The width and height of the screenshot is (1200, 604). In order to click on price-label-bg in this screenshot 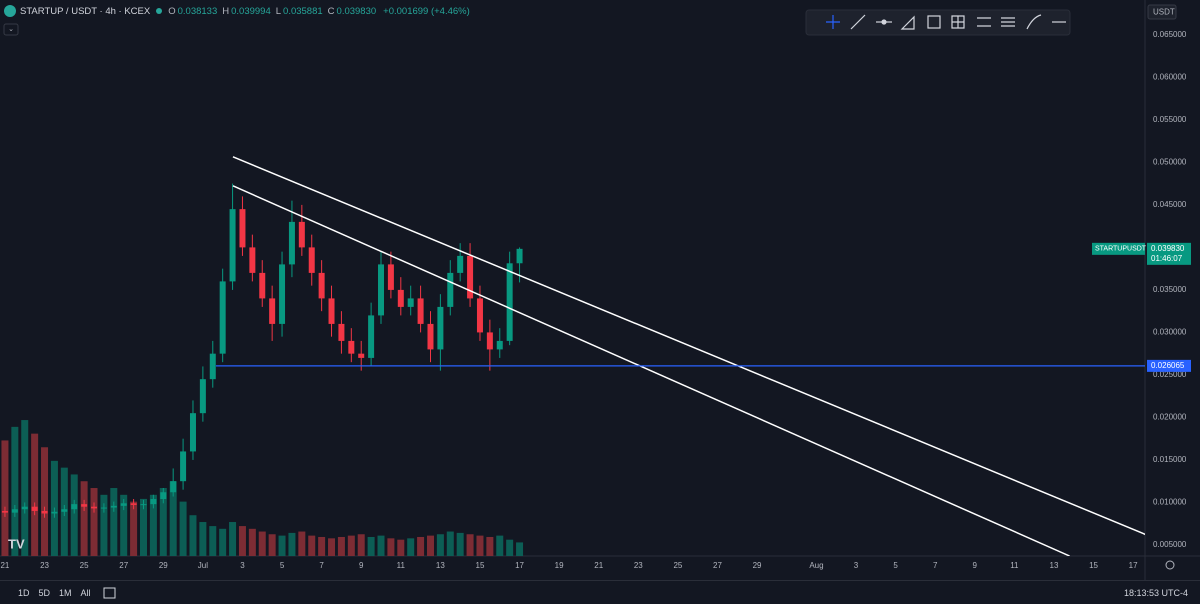, I will do `click(1169, 365)`.